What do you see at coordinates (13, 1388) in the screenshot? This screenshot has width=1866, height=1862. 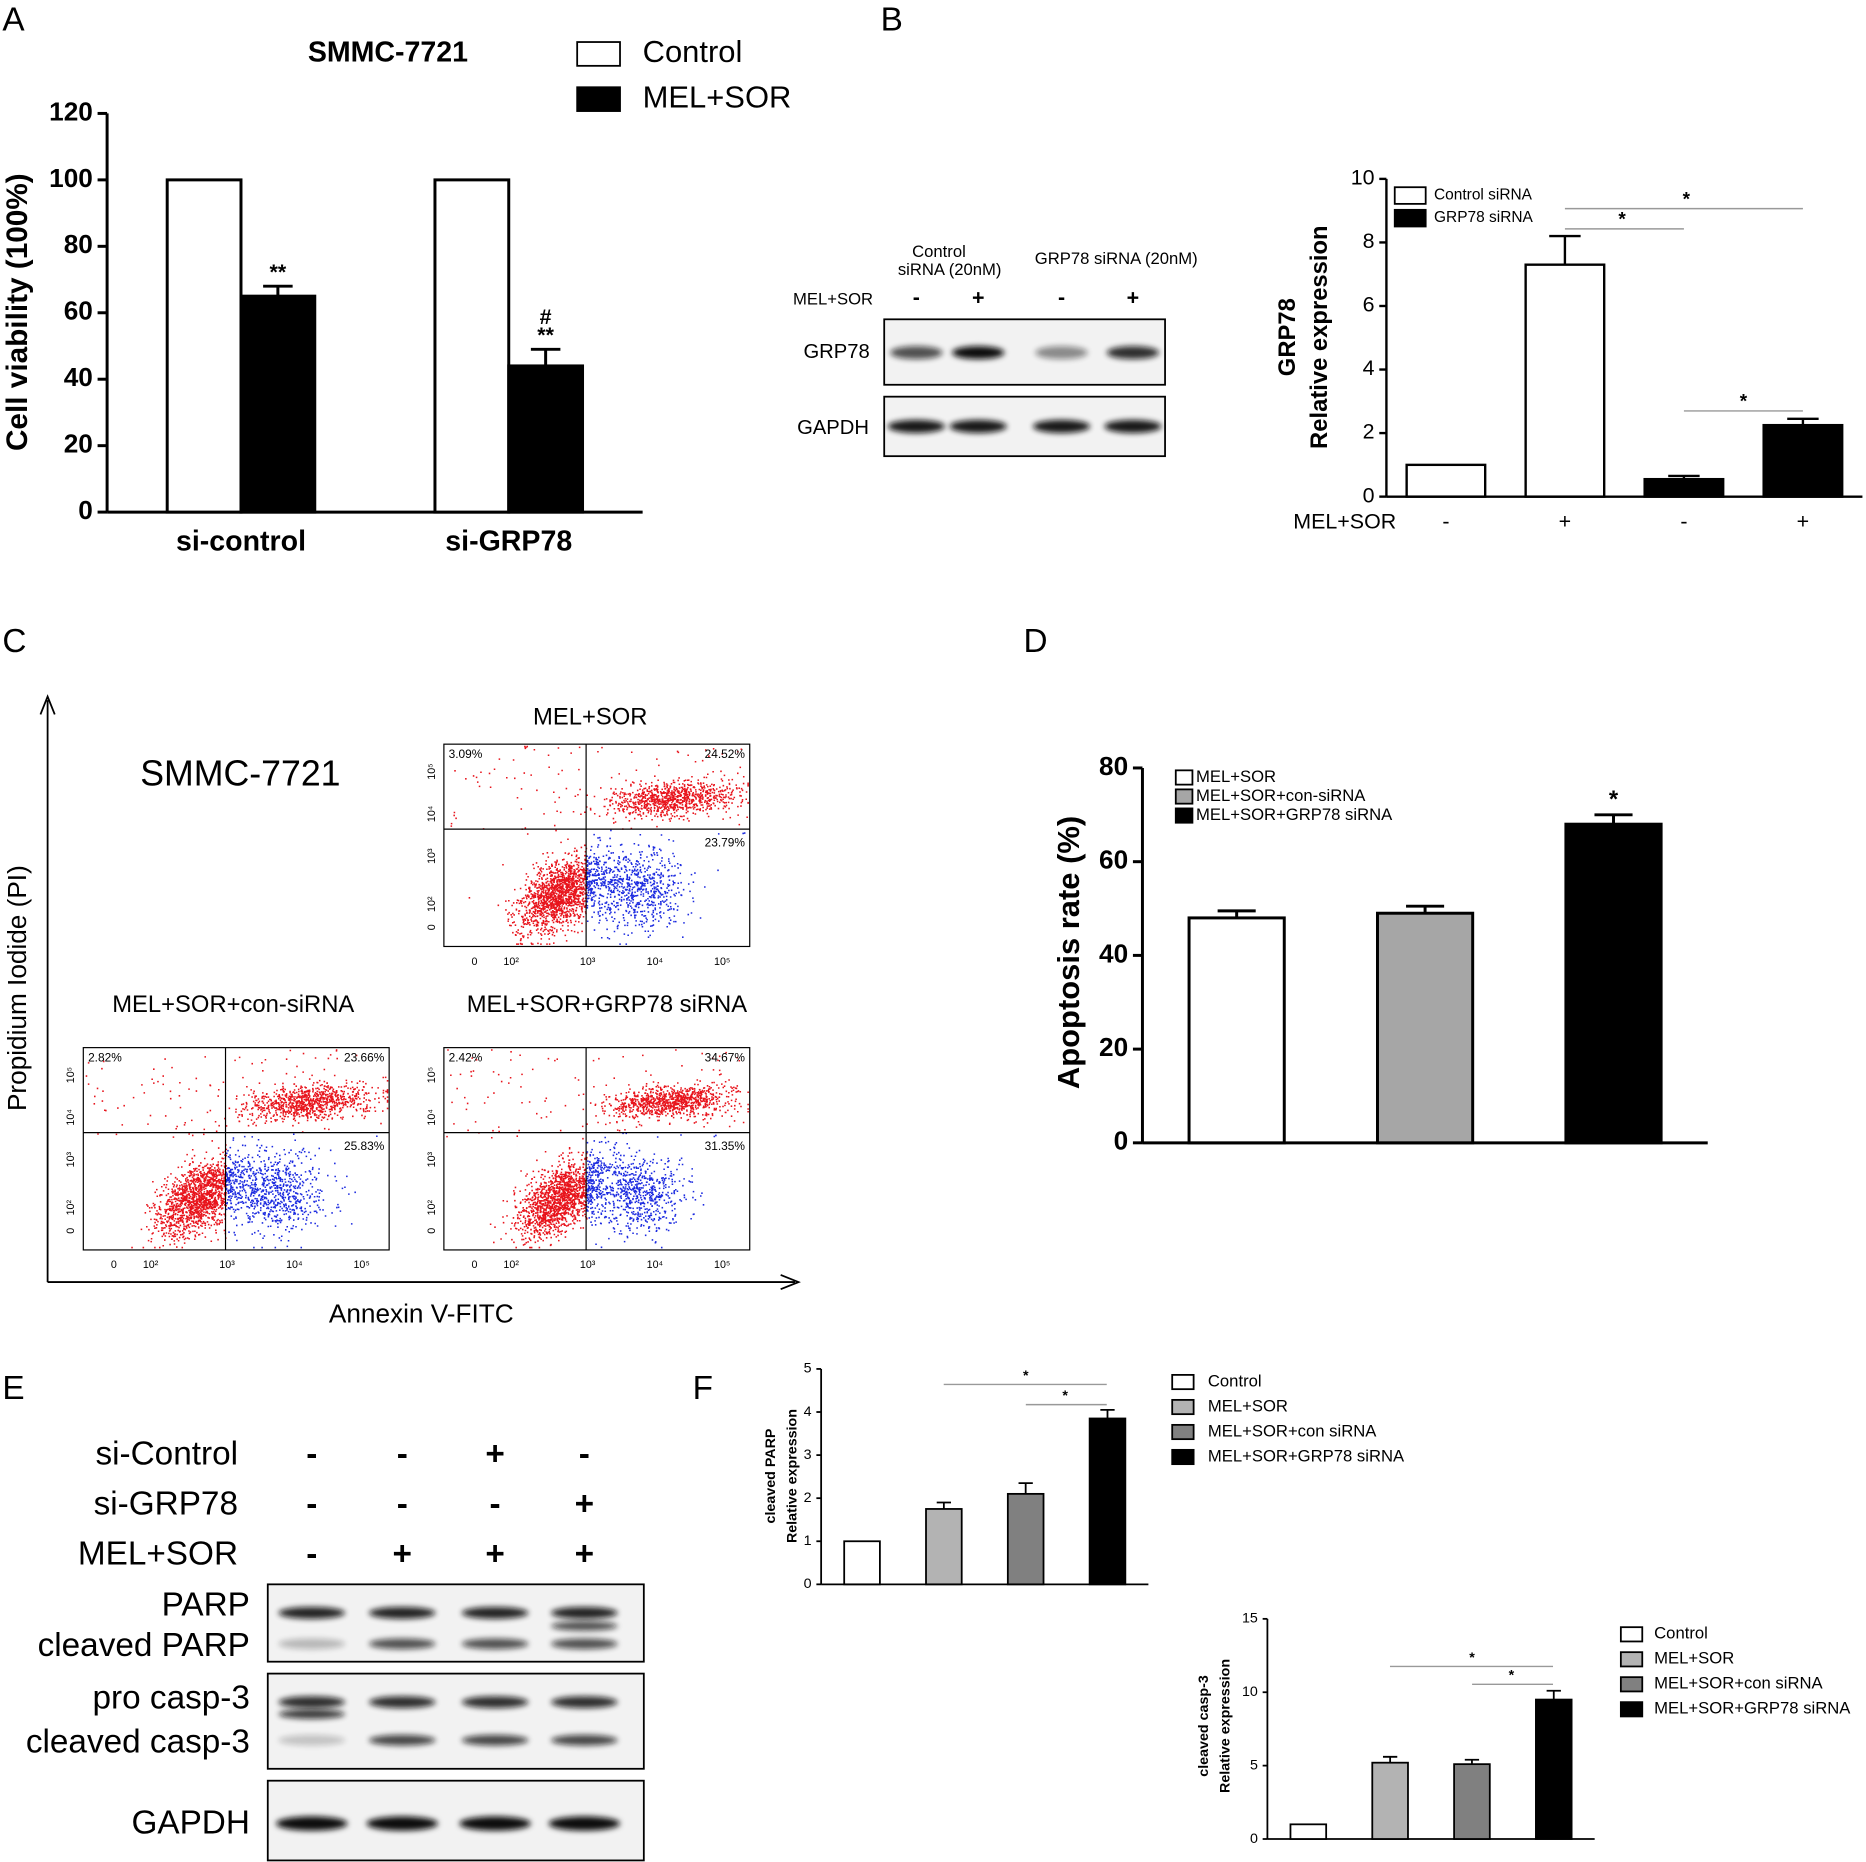 I see `panel-label: E` at bounding box center [13, 1388].